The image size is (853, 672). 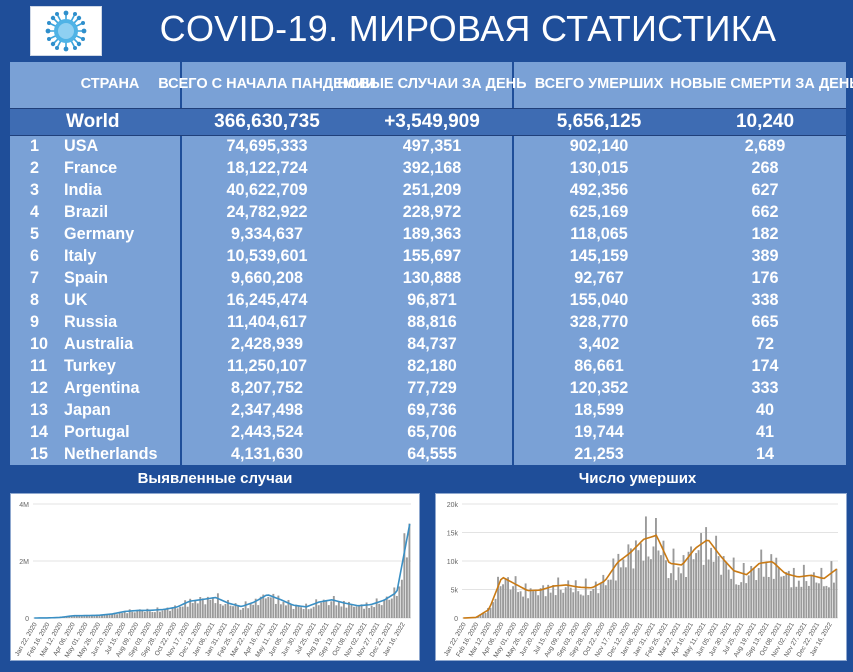 I want to click on row-deaths: 155,040, so click(x=599, y=300).